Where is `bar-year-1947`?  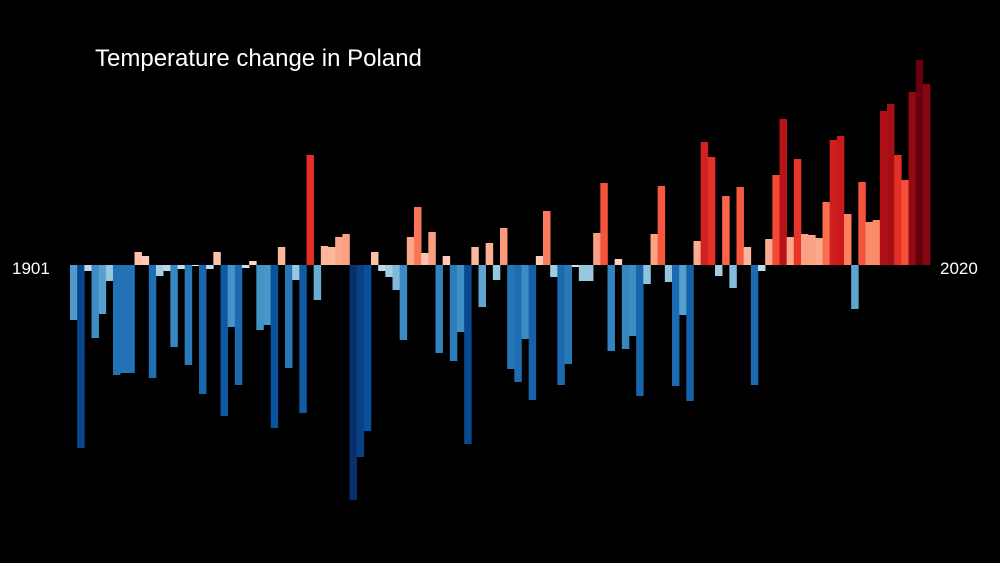 bar-year-1947 is located at coordinates (403, 302).